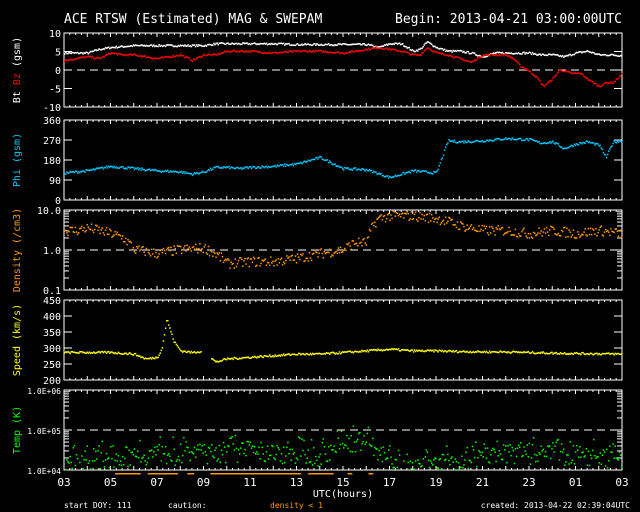 This screenshot has height=512, width=640. I want to click on y-tick-label: 1.0, so click(52, 251).